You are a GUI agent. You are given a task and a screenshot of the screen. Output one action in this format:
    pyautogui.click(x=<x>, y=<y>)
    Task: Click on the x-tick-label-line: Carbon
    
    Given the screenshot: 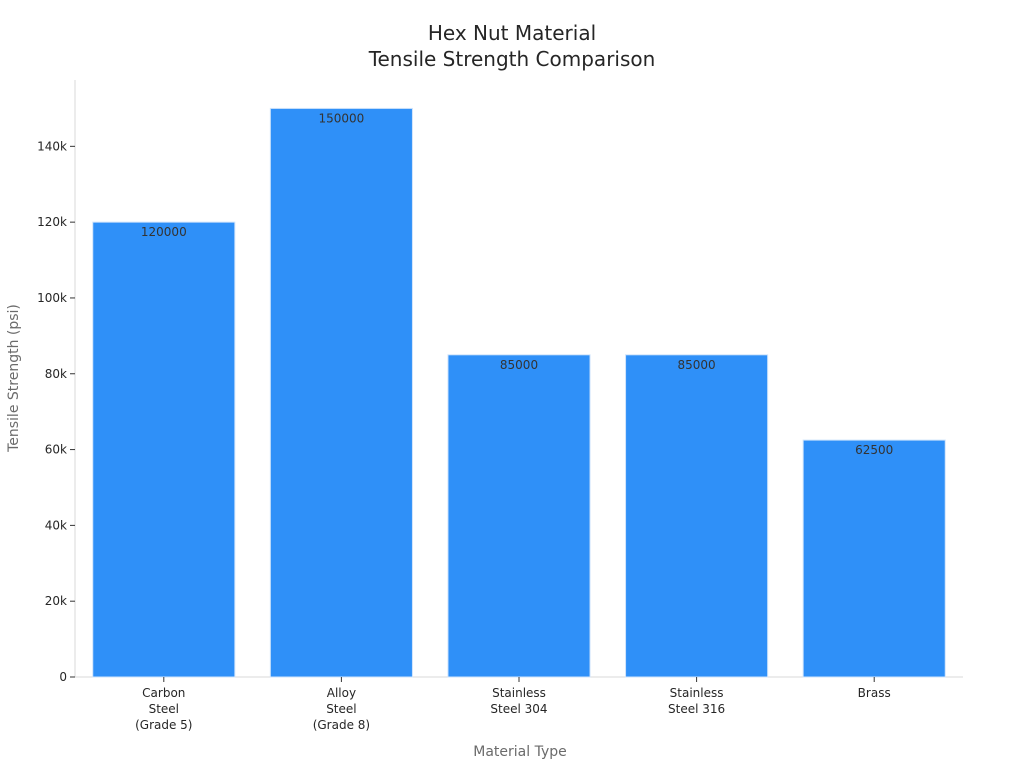 What is the action you would take?
    pyautogui.click(x=163, y=693)
    